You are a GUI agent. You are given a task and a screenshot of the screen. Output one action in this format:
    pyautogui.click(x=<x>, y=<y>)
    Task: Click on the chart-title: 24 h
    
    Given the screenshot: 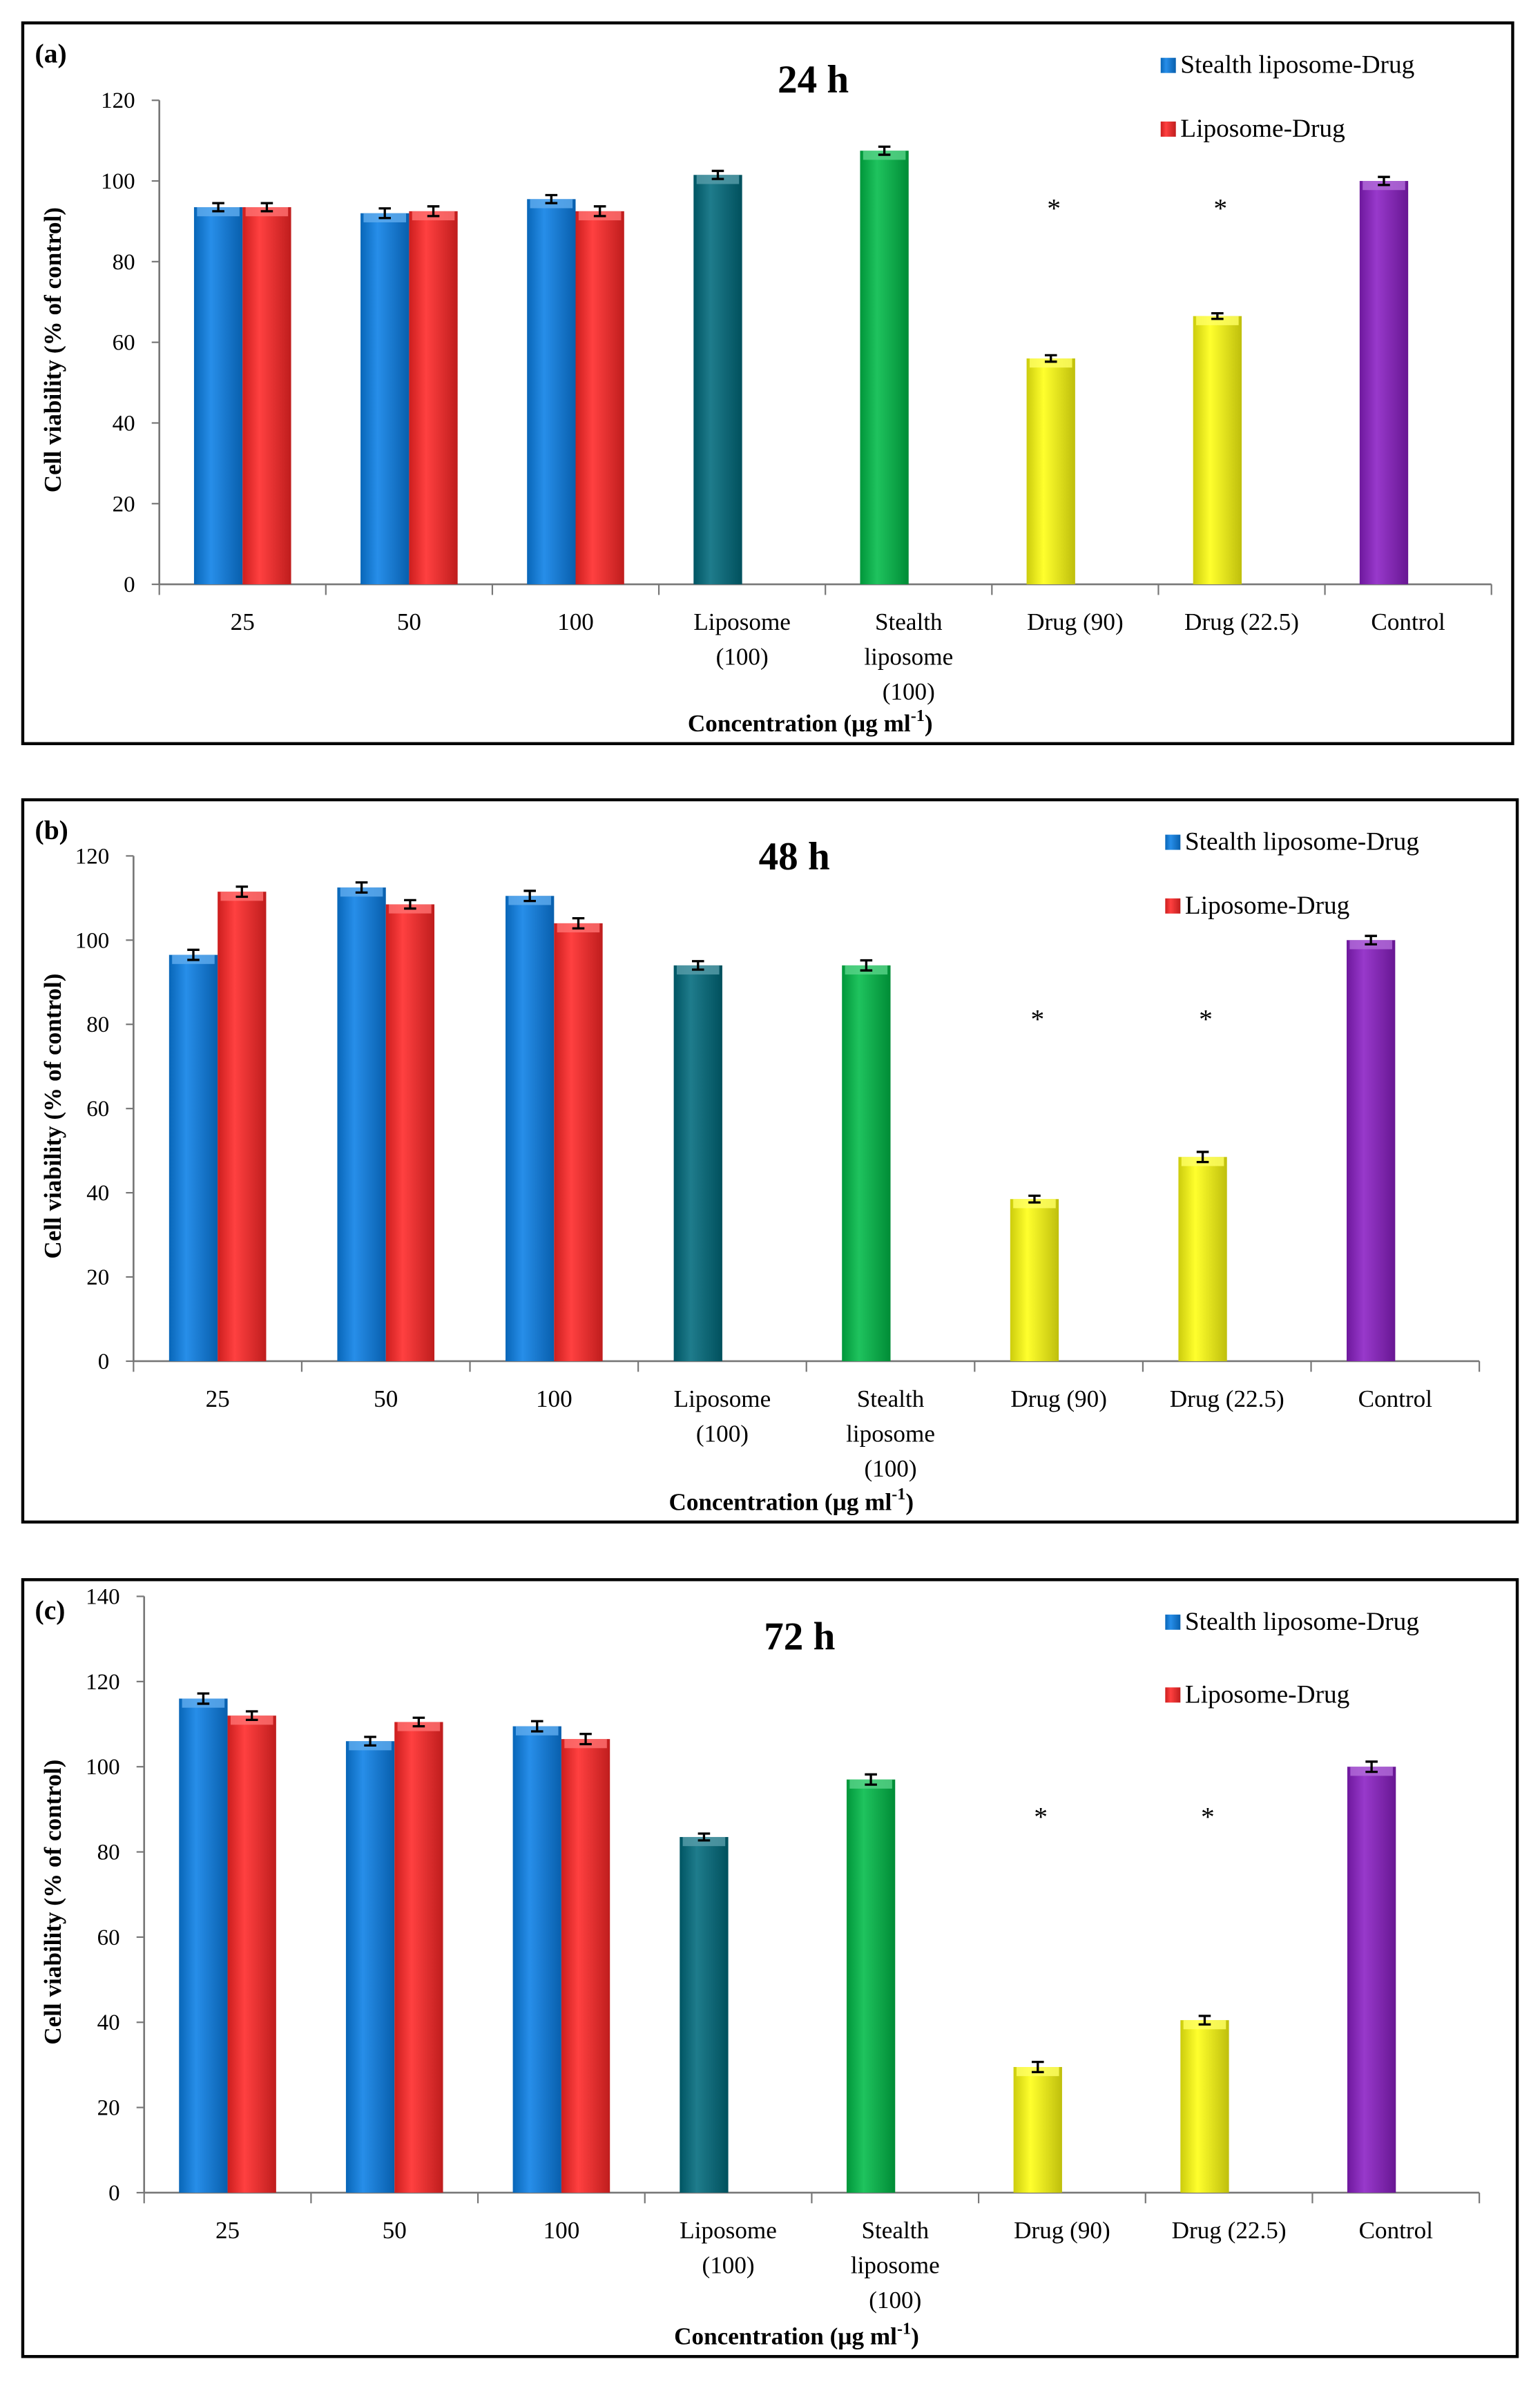 What is the action you would take?
    pyautogui.click(x=813, y=80)
    